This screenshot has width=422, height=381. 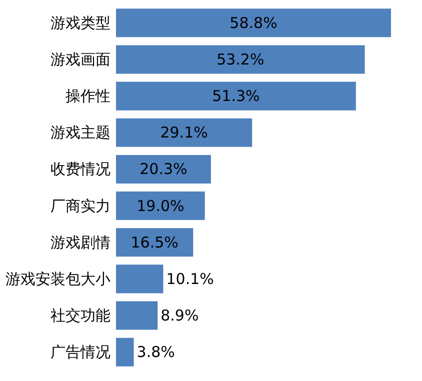 I want to click on data-label: 53.2%, so click(x=240, y=59).